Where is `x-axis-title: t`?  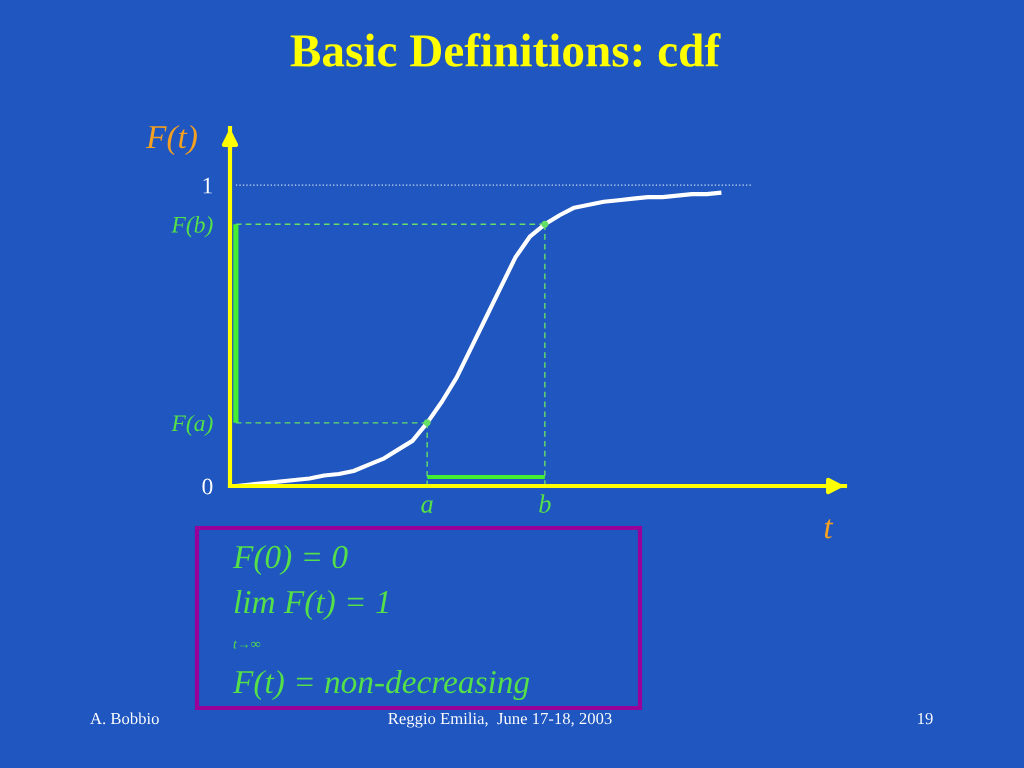
x-axis-title: t is located at coordinates (829, 529).